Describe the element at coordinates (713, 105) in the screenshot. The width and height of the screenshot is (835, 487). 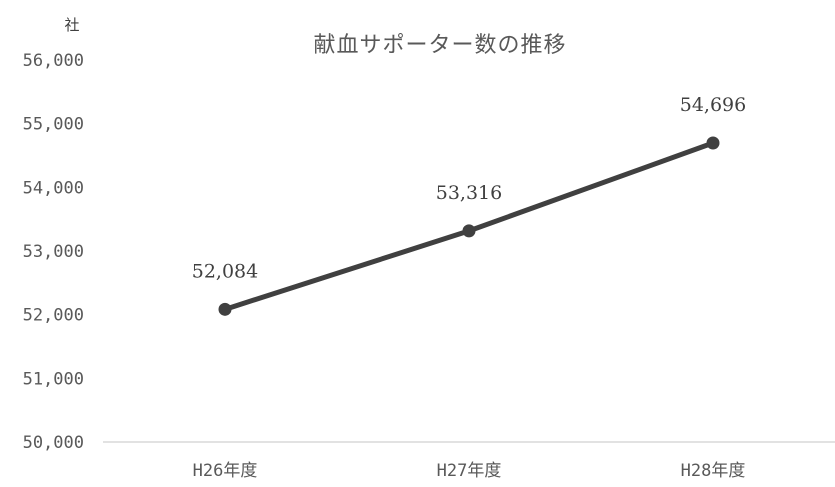
I see `data-label: 54,696` at that location.